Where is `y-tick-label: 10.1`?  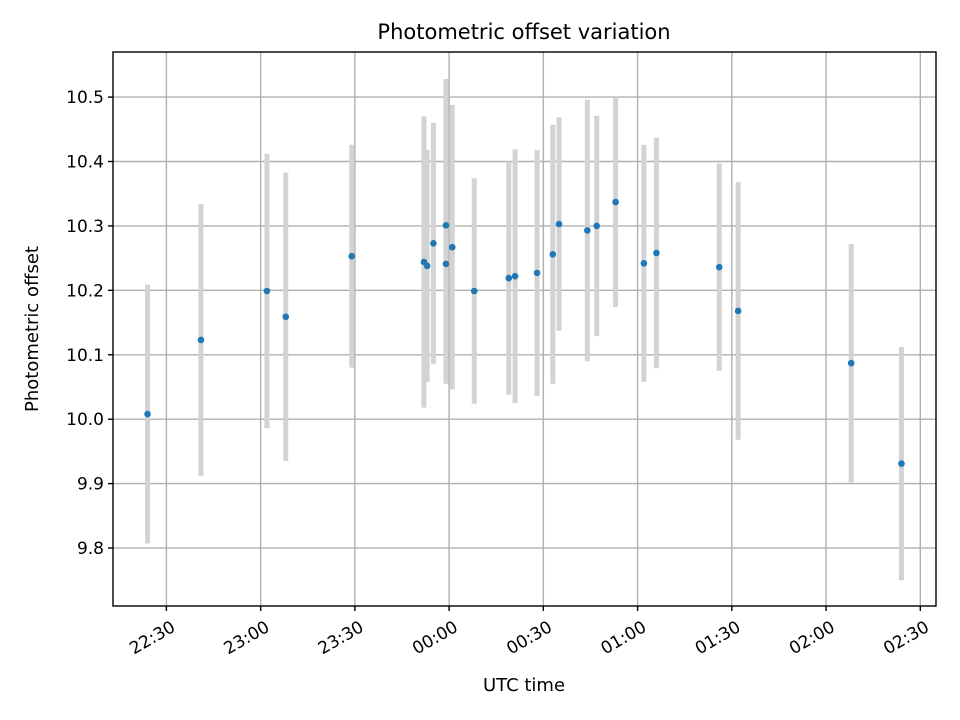
y-tick-label: 10.1 is located at coordinates (85, 356).